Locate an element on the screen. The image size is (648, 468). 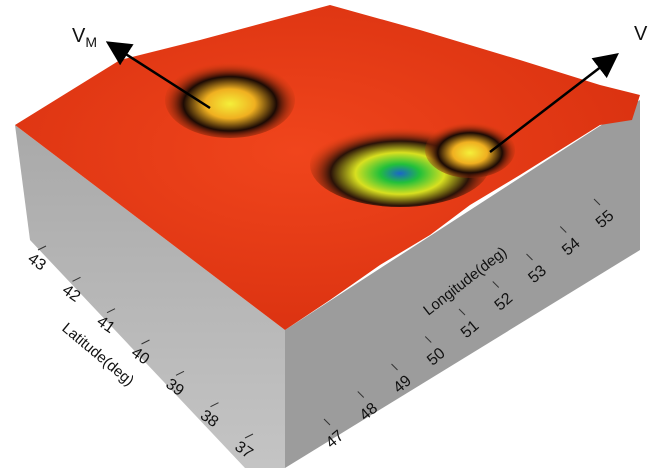
annotation: VM is located at coordinates (84, 37).